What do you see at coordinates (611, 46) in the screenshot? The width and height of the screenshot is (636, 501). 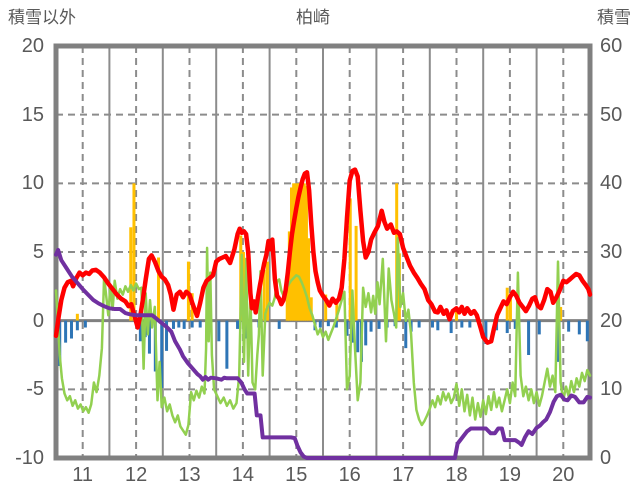 I see `right-axis-tick-60: 60` at bounding box center [611, 46].